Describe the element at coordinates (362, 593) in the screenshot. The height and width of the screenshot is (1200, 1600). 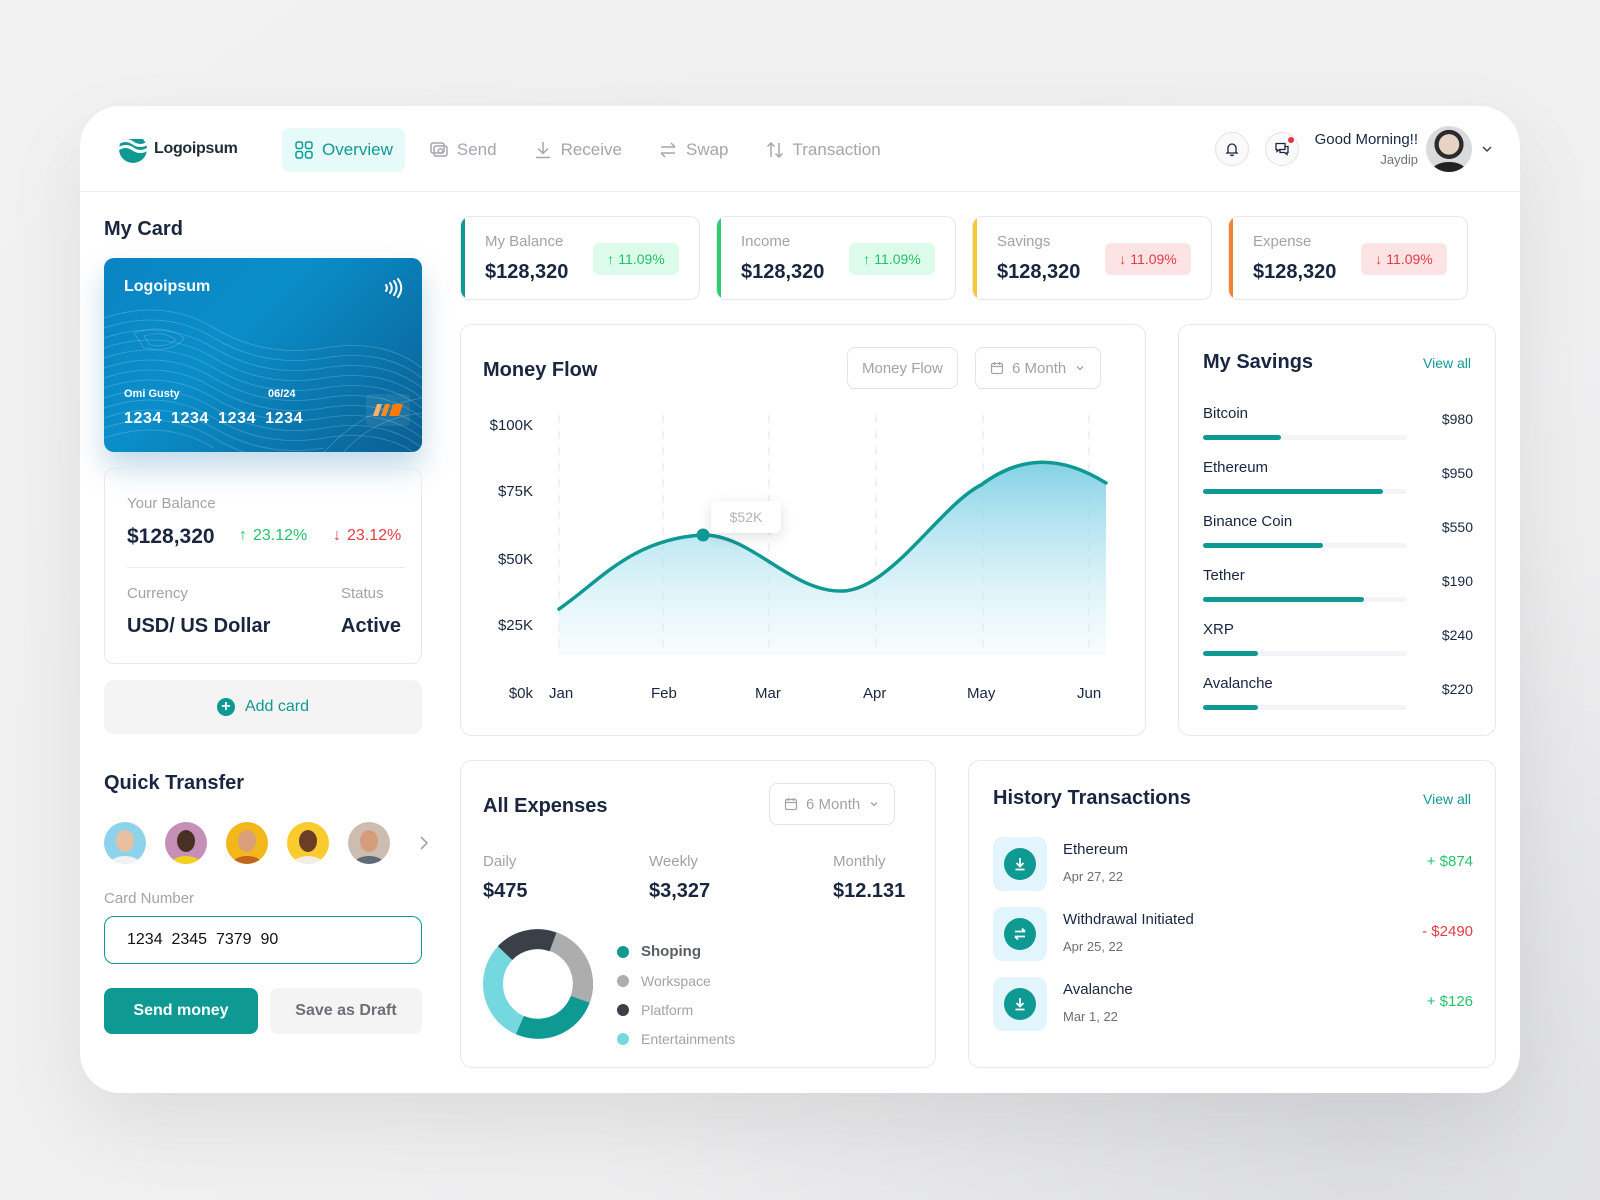
I see `status-label: Status` at that location.